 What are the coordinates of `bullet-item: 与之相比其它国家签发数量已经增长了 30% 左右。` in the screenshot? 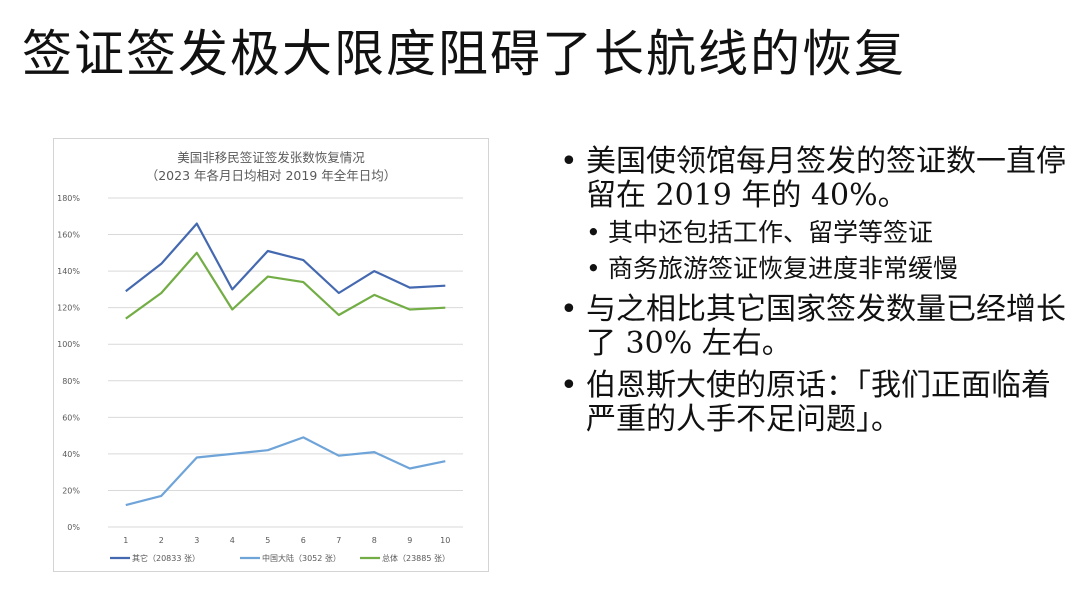 It's located at (817, 327).